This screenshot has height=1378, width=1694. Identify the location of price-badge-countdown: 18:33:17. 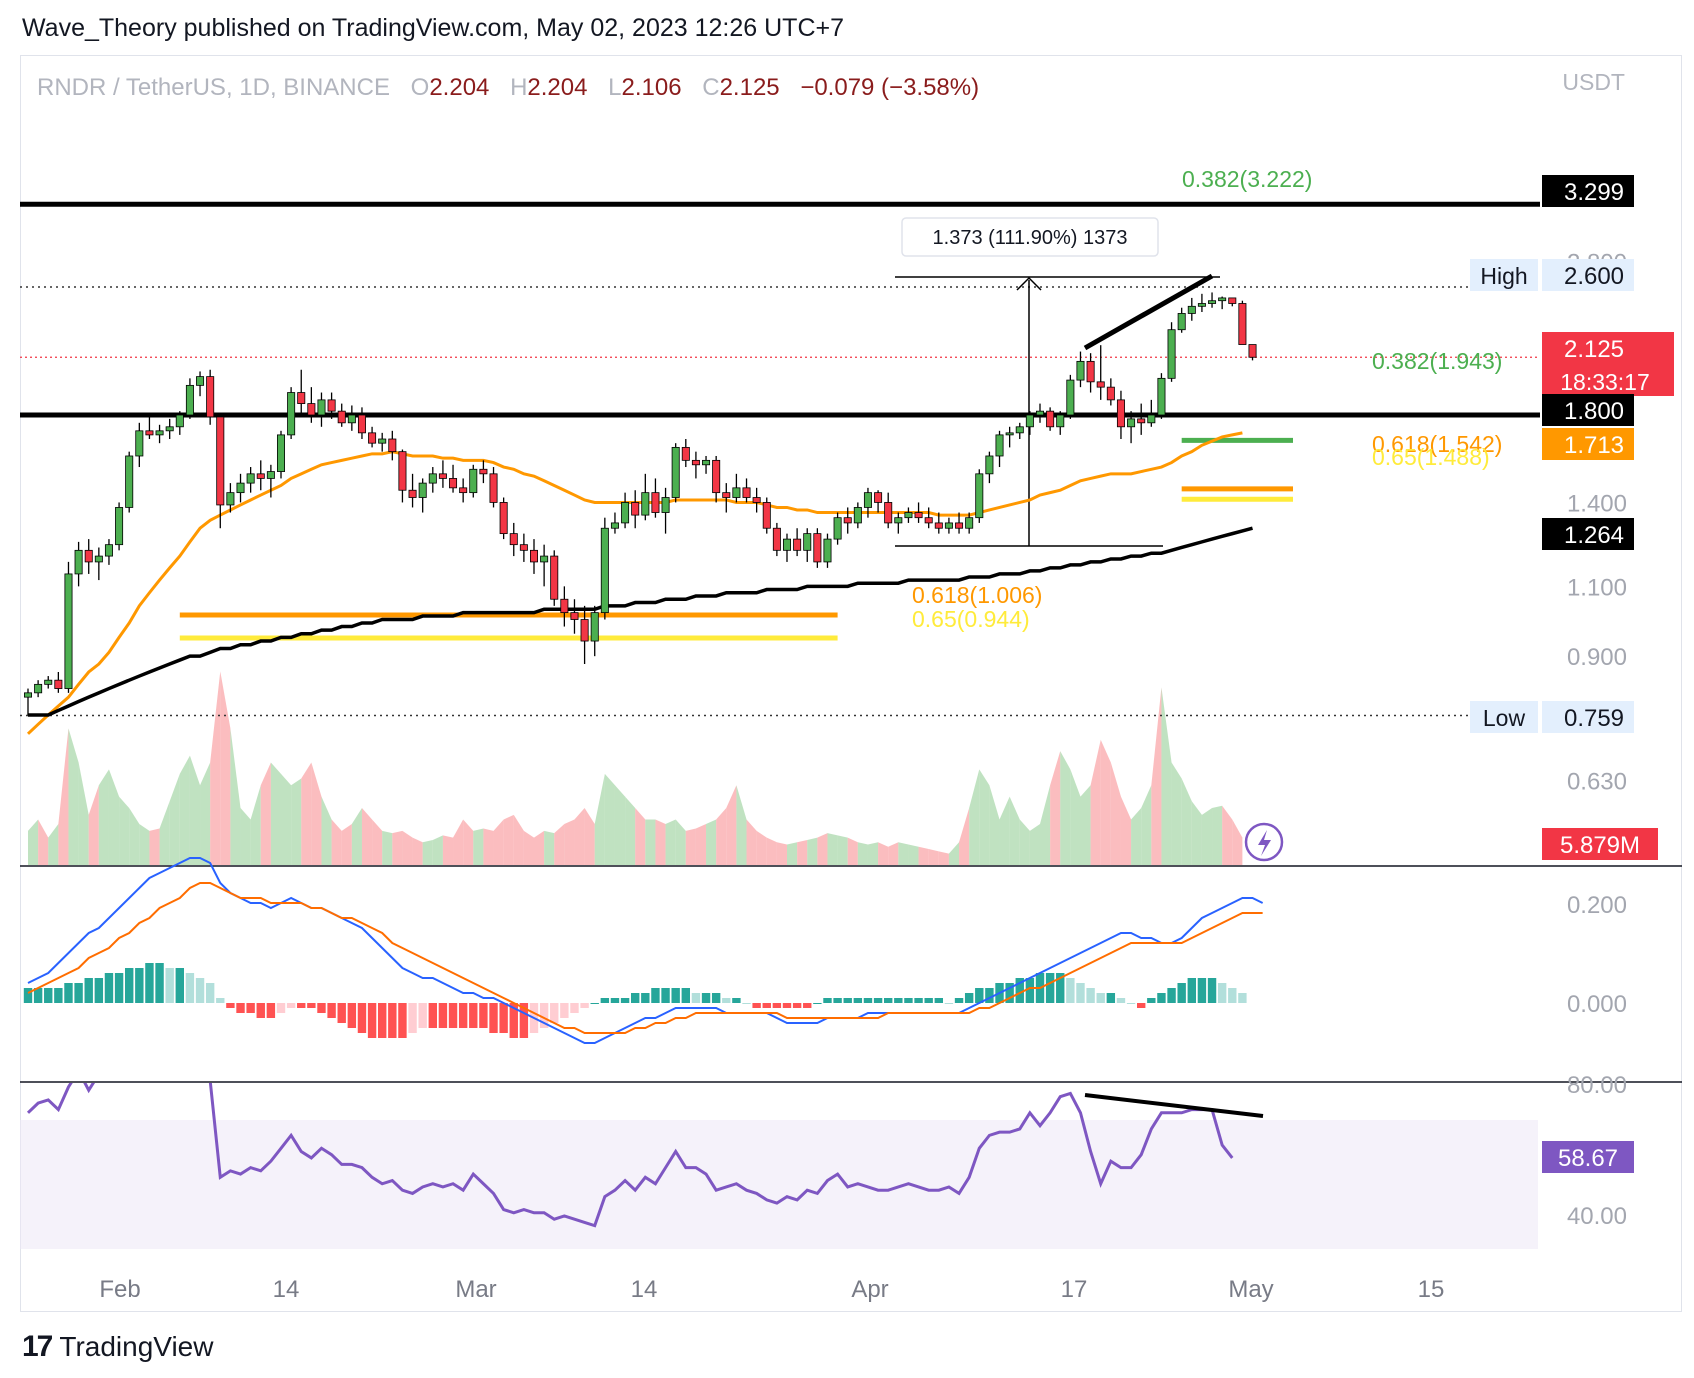
(1605, 382).